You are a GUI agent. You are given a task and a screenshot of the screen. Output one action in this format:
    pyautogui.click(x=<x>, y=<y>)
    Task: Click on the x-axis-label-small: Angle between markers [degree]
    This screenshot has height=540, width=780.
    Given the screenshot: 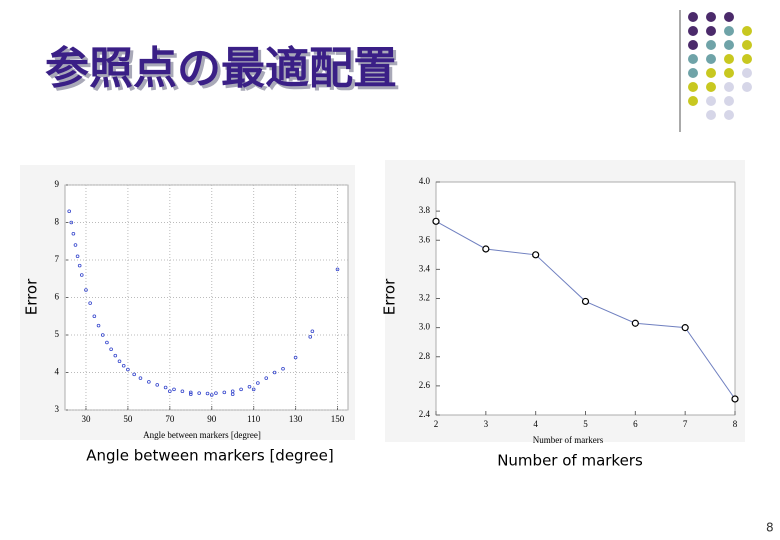 What is the action you would take?
    pyautogui.click(x=202, y=435)
    